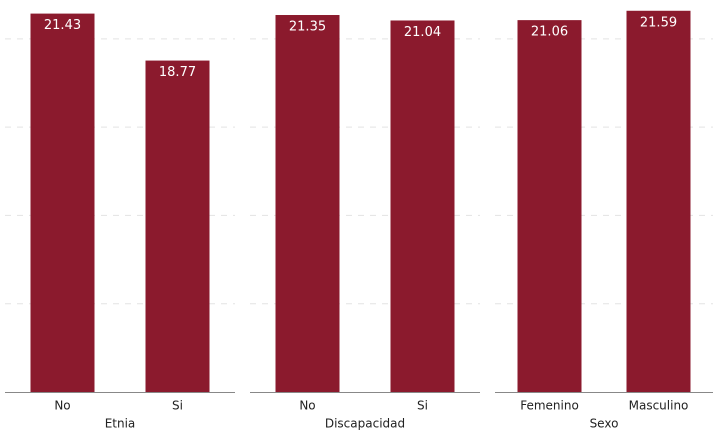 Image resolution: width=713 pixels, height=430 pixels. I want to click on x-tick-label: Femenino, so click(549, 406).